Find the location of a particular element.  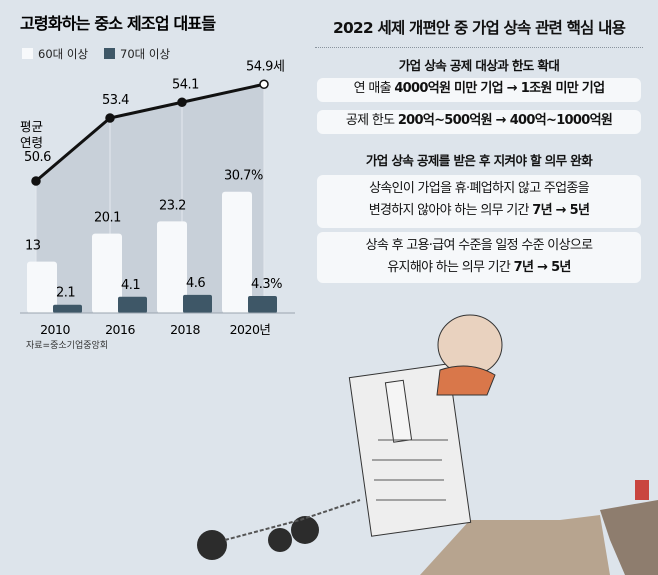

legend-swatch-70s is located at coordinates (109, 53).